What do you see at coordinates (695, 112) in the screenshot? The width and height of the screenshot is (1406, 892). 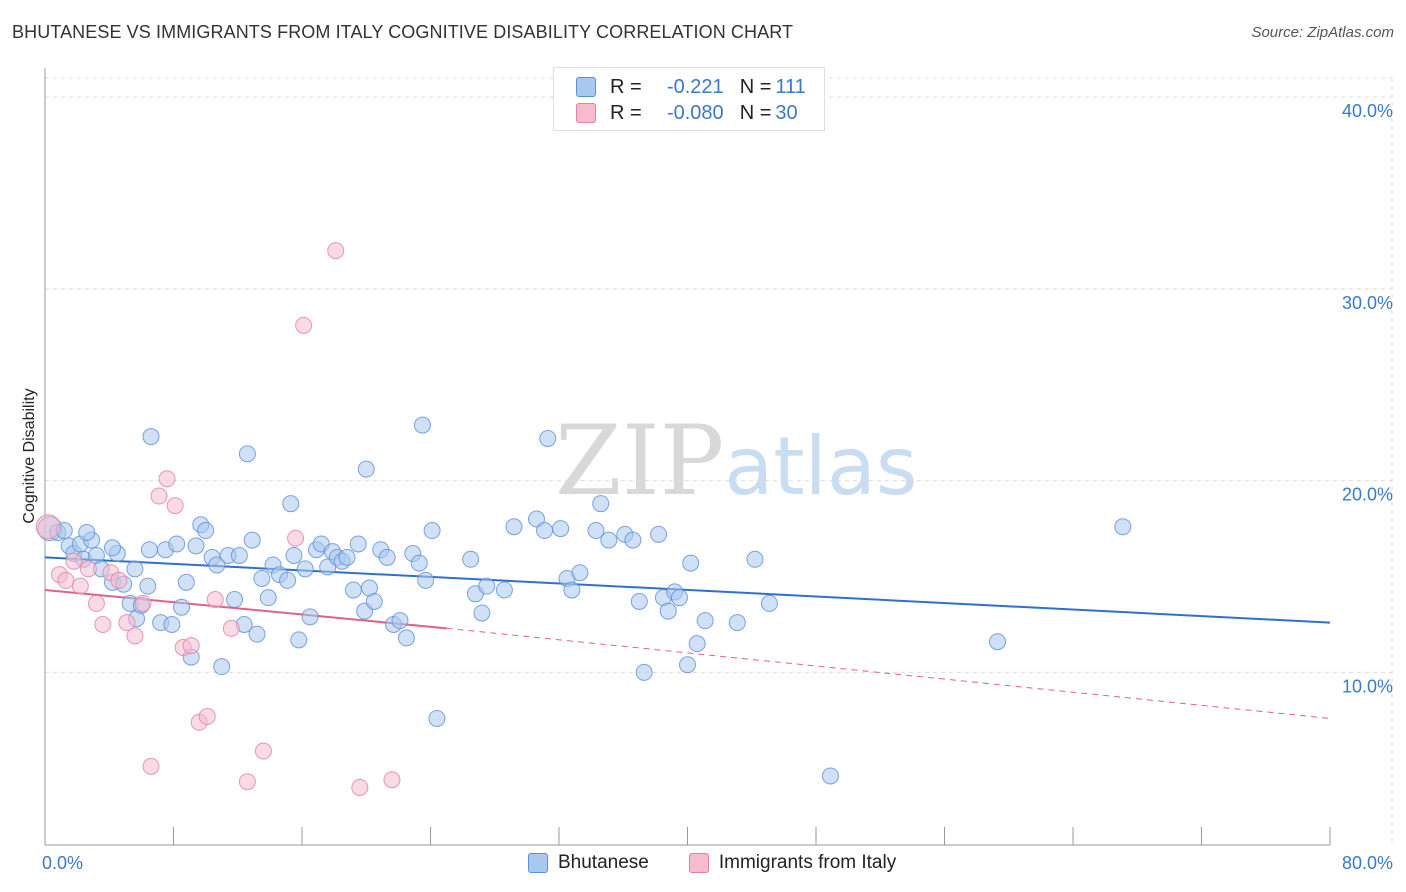 I see `legend-r-value: -0.080` at bounding box center [695, 112].